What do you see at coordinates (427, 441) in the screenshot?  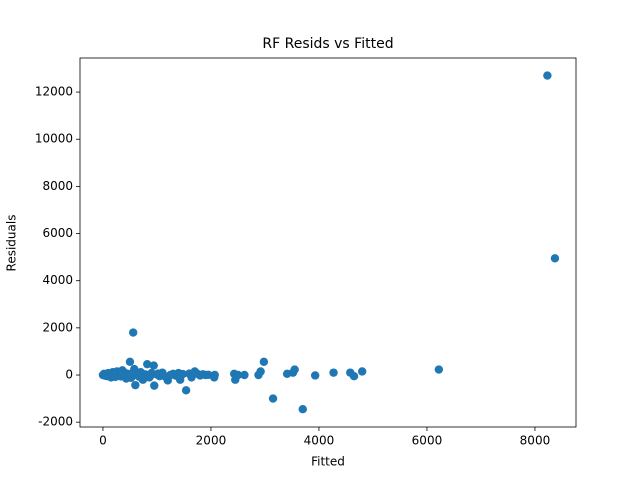 I see `x-tick-label: 6000` at bounding box center [427, 441].